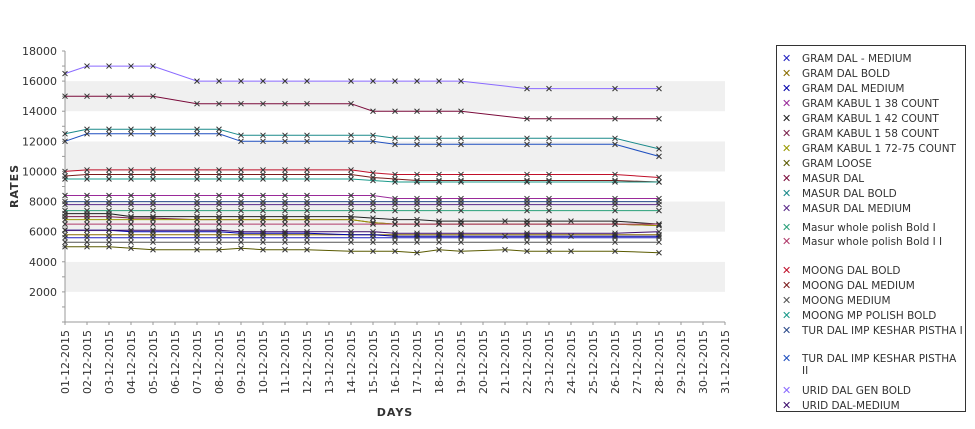  What do you see at coordinates (856, 391) in the screenshot?
I see `legend-label: URID DAL GEN BOLD` at bounding box center [856, 391].